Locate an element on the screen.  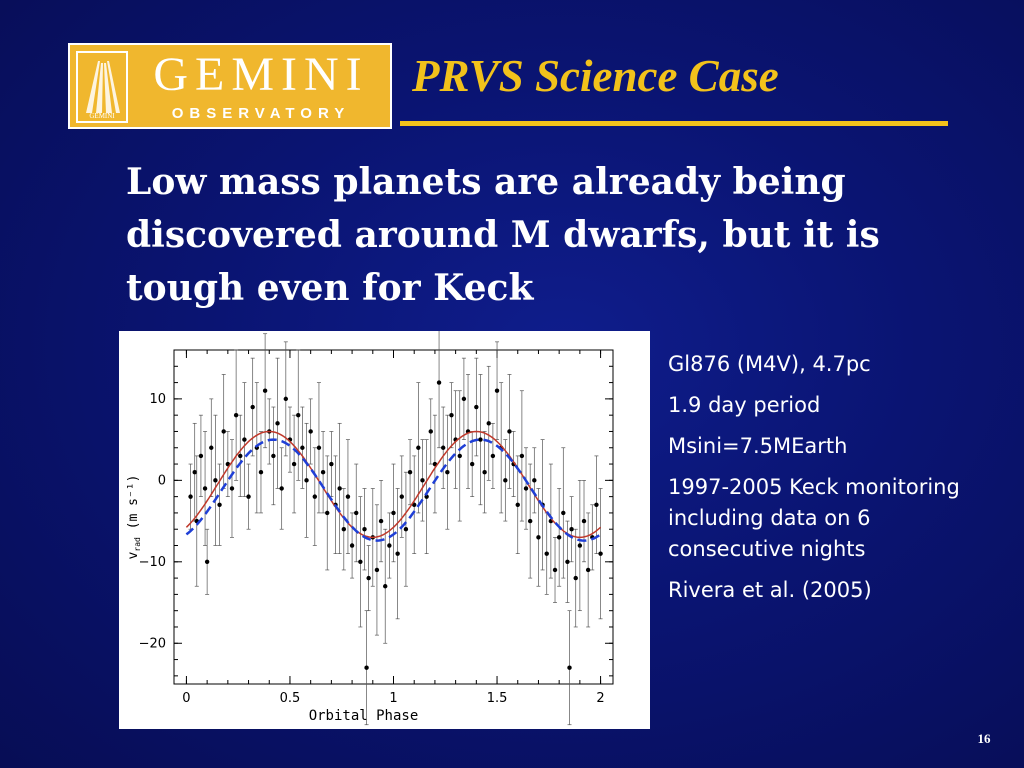
x-axis-label: Orbital Phase is located at coordinates (364, 716).